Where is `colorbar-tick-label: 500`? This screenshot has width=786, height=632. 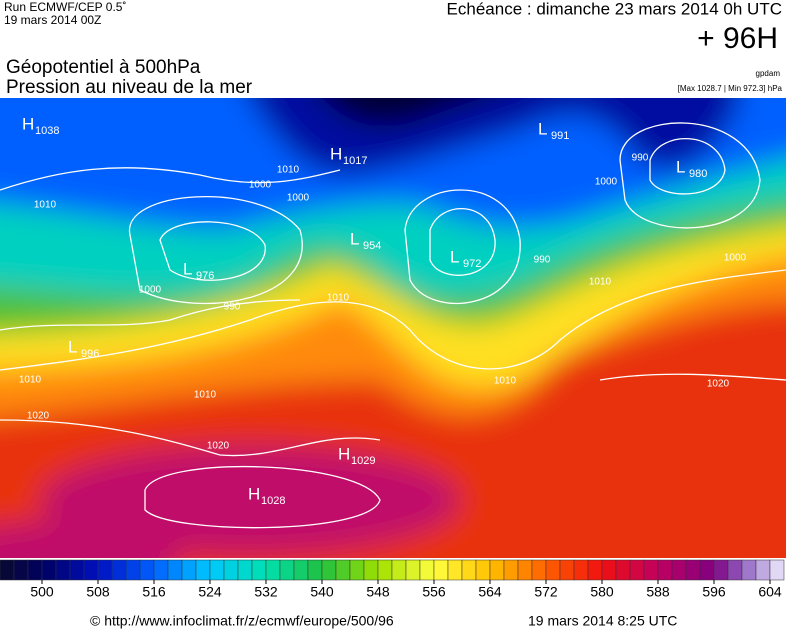 colorbar-tick-label: 500 is located at coordinates (42, 592).